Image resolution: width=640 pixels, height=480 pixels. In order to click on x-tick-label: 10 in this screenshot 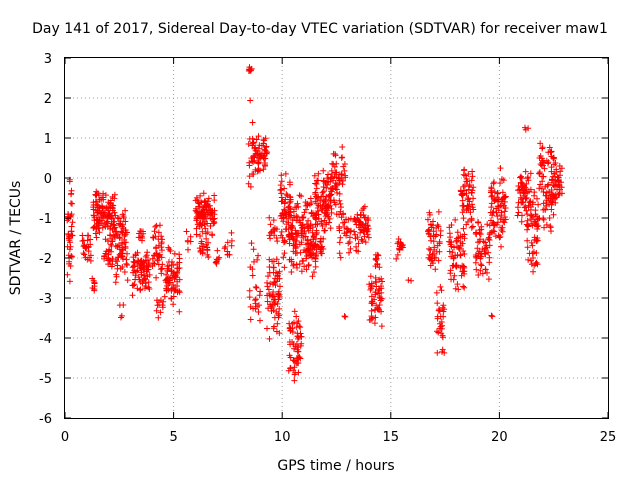, I will do `click(282, 437)`.